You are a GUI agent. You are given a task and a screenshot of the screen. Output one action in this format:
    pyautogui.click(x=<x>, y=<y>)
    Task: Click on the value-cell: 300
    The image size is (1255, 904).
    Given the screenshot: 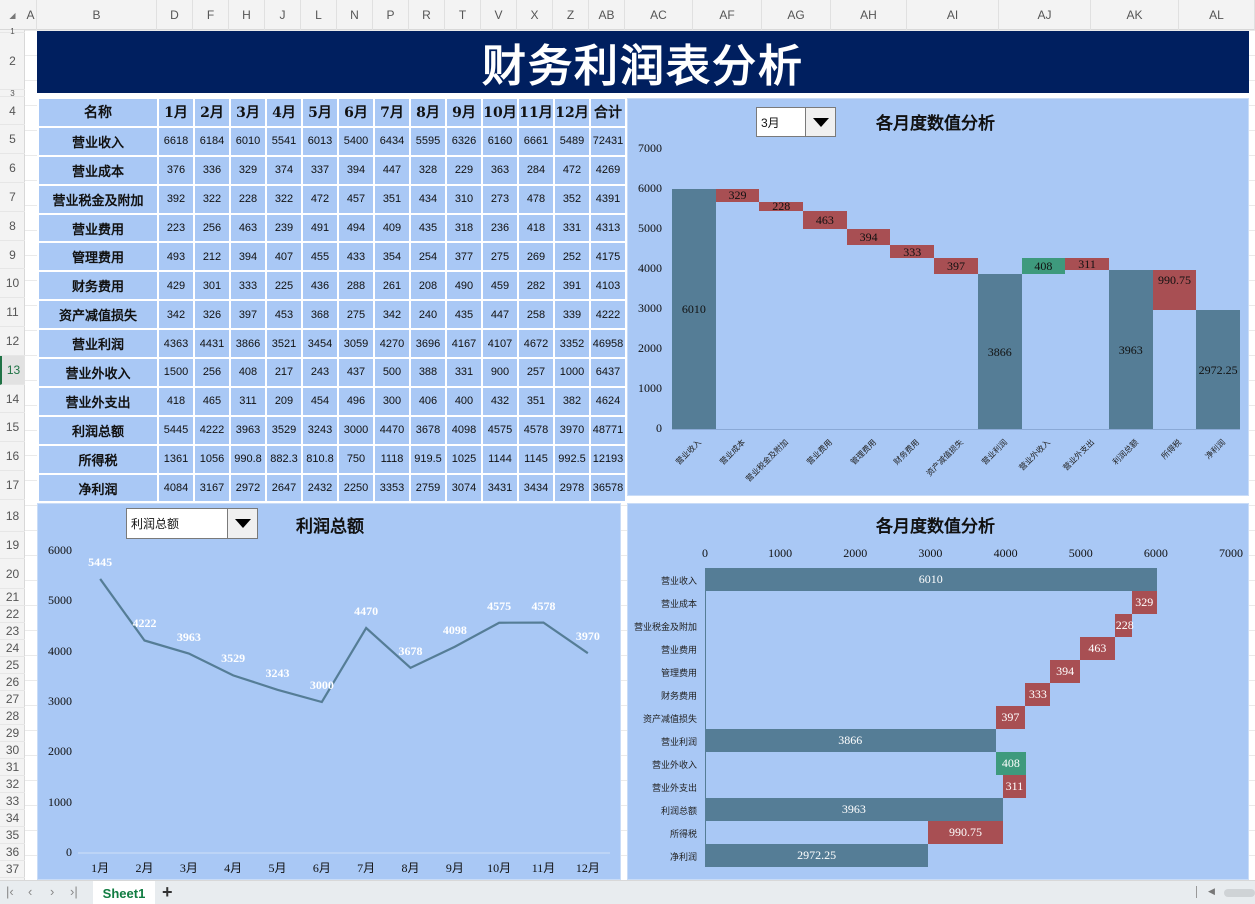 What is the action you would take?
    pyautogui.click(x=392, y=401)
    